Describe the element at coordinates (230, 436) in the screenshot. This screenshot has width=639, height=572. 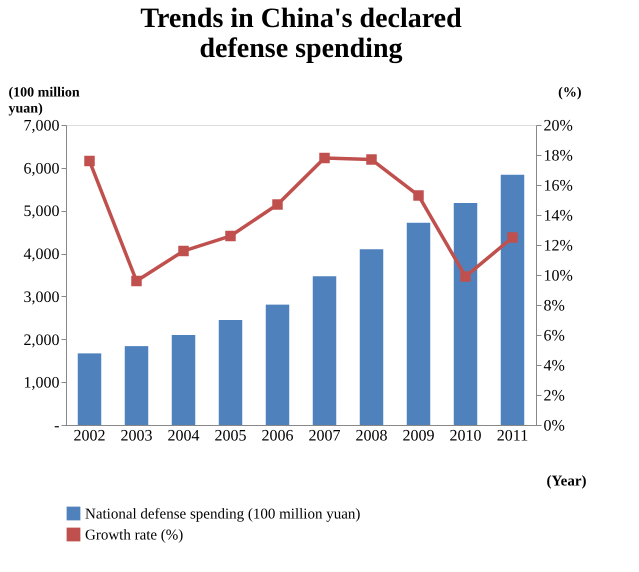
I see `x-tick-label: 2005` at that location.